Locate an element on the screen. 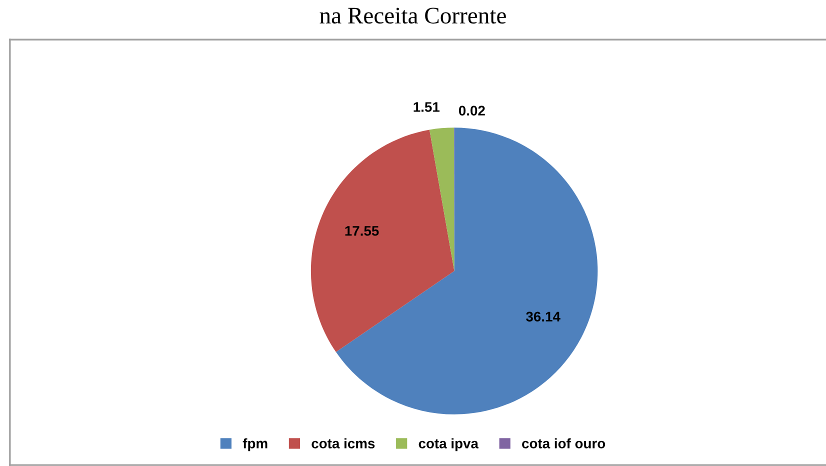 The image size is (826, 466). legend-label: cota iof ouro is located at coordinates (564, 443).